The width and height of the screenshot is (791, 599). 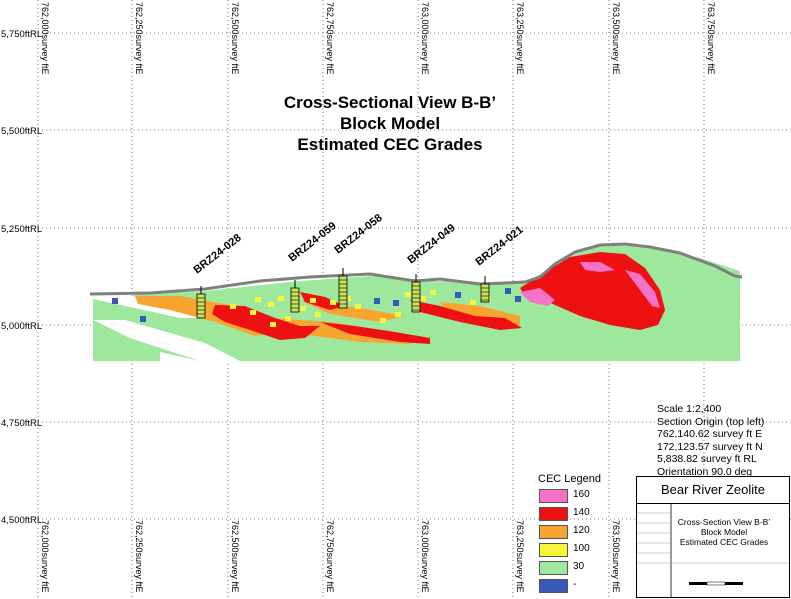 What do you see at coordinates (416, 269) in the screenshot?
I see `topography-line` at bounding box center [416, 269].